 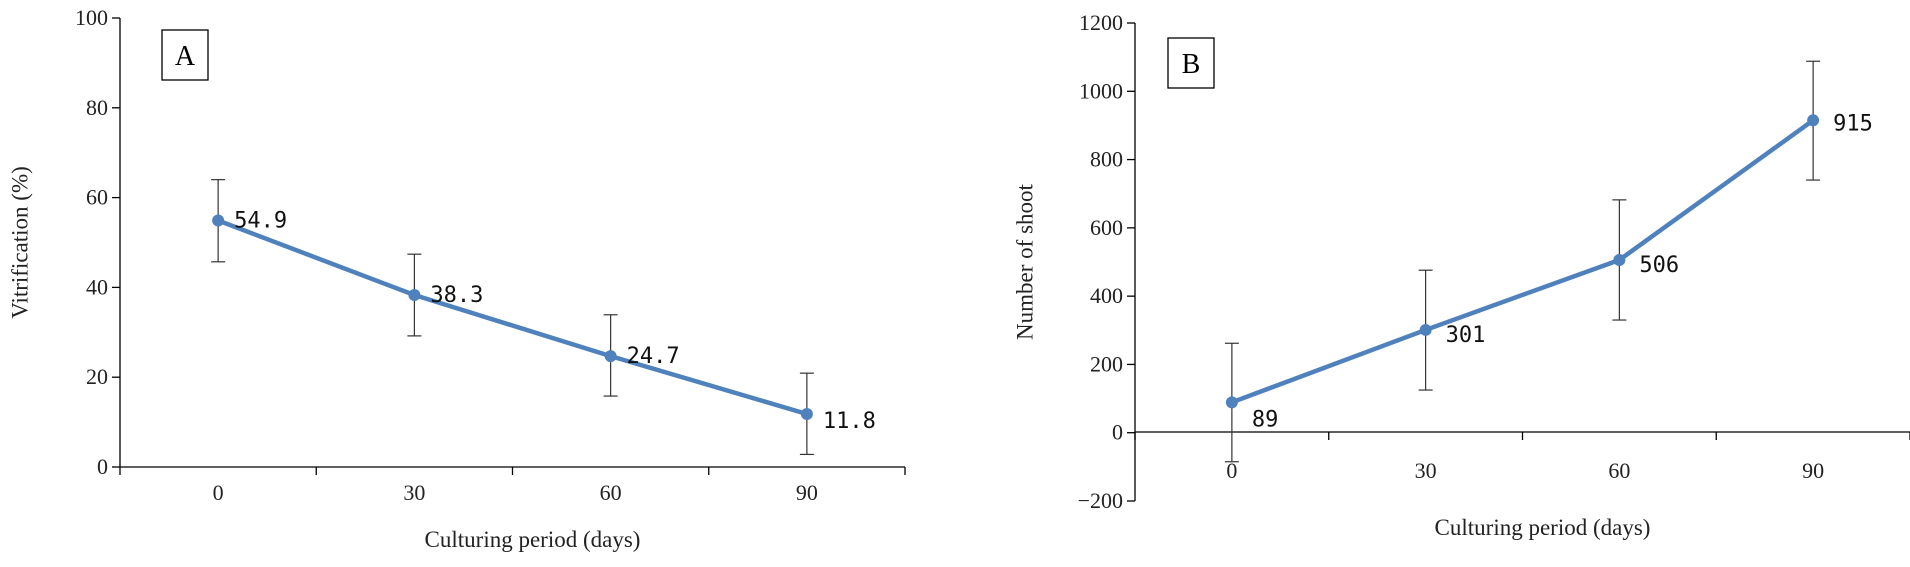 What do you see at coordinates (512, 317) in the screenshot?
I see `series-line` at bounding box center [512, 317].